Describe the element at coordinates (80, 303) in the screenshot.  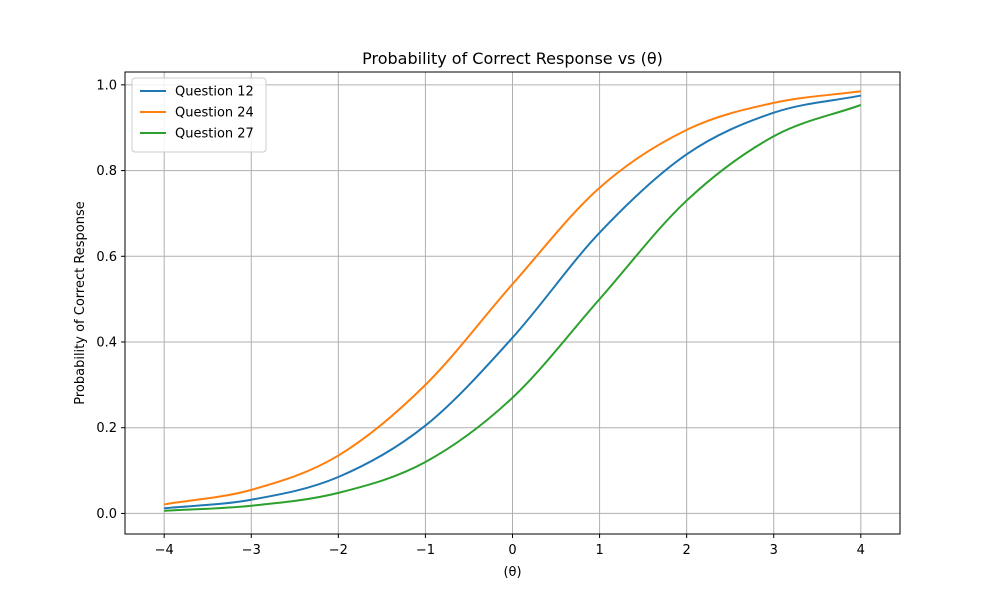
I see `y-axis-label: Probability of Correct Response` at that location.